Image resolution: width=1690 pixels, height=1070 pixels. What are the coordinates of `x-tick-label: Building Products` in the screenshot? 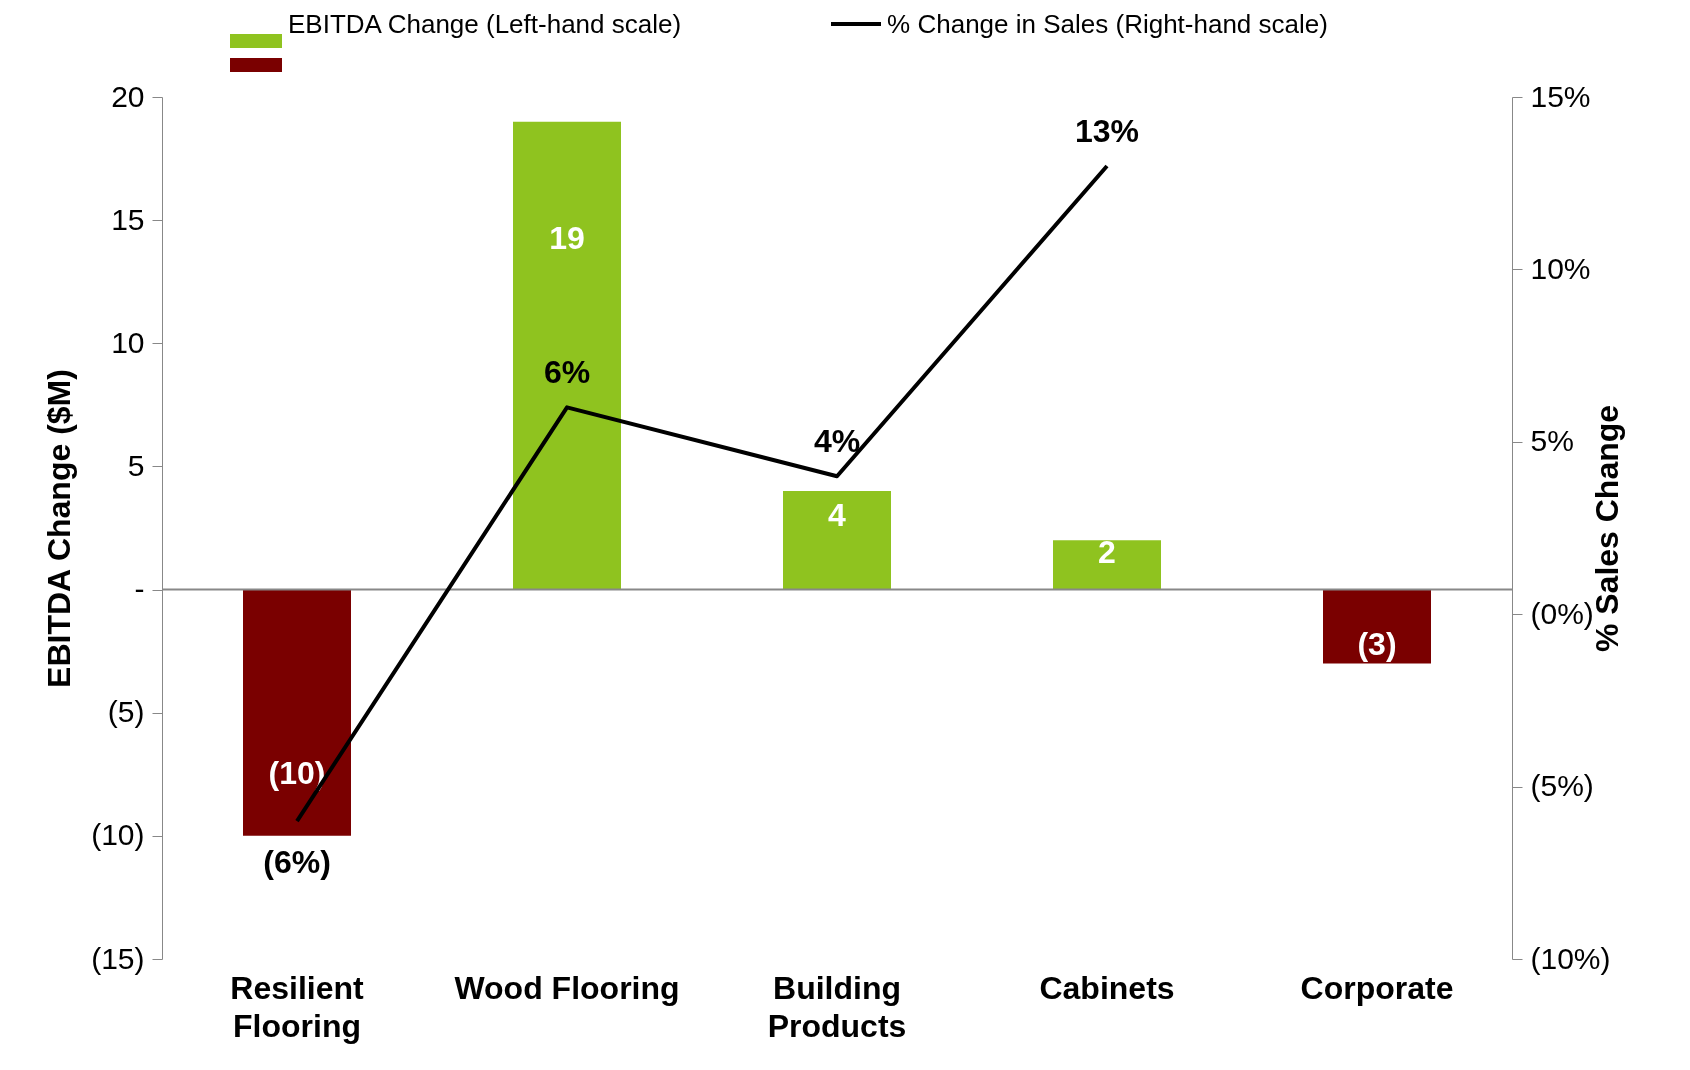 It's located at (837, 1006).